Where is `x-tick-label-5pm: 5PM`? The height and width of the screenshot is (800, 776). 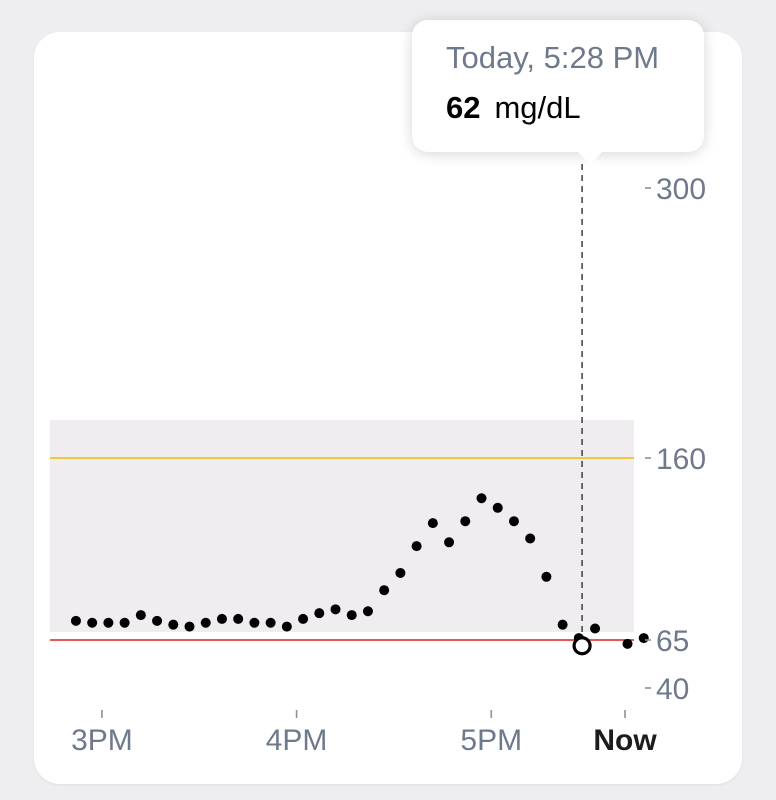 x-tick-label-5pm: 5PM is located at coordinates (491, 740).